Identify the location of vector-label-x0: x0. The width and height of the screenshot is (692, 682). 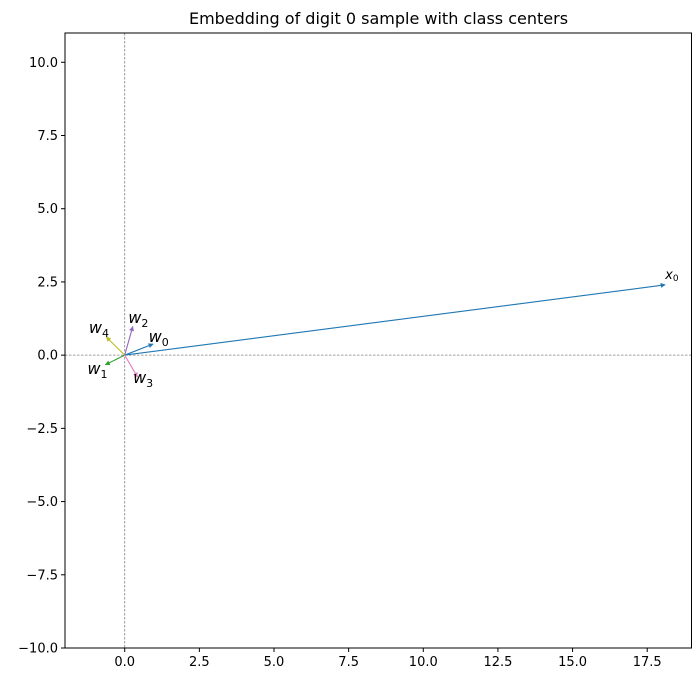
(671, 276).